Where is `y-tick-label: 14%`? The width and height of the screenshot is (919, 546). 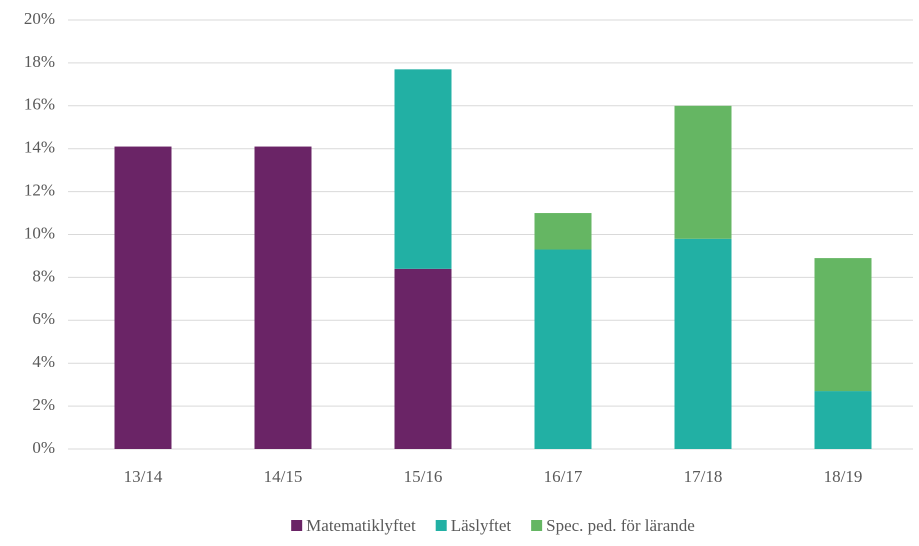 y-tick-label: 14% is located at coordinates (39, 147).